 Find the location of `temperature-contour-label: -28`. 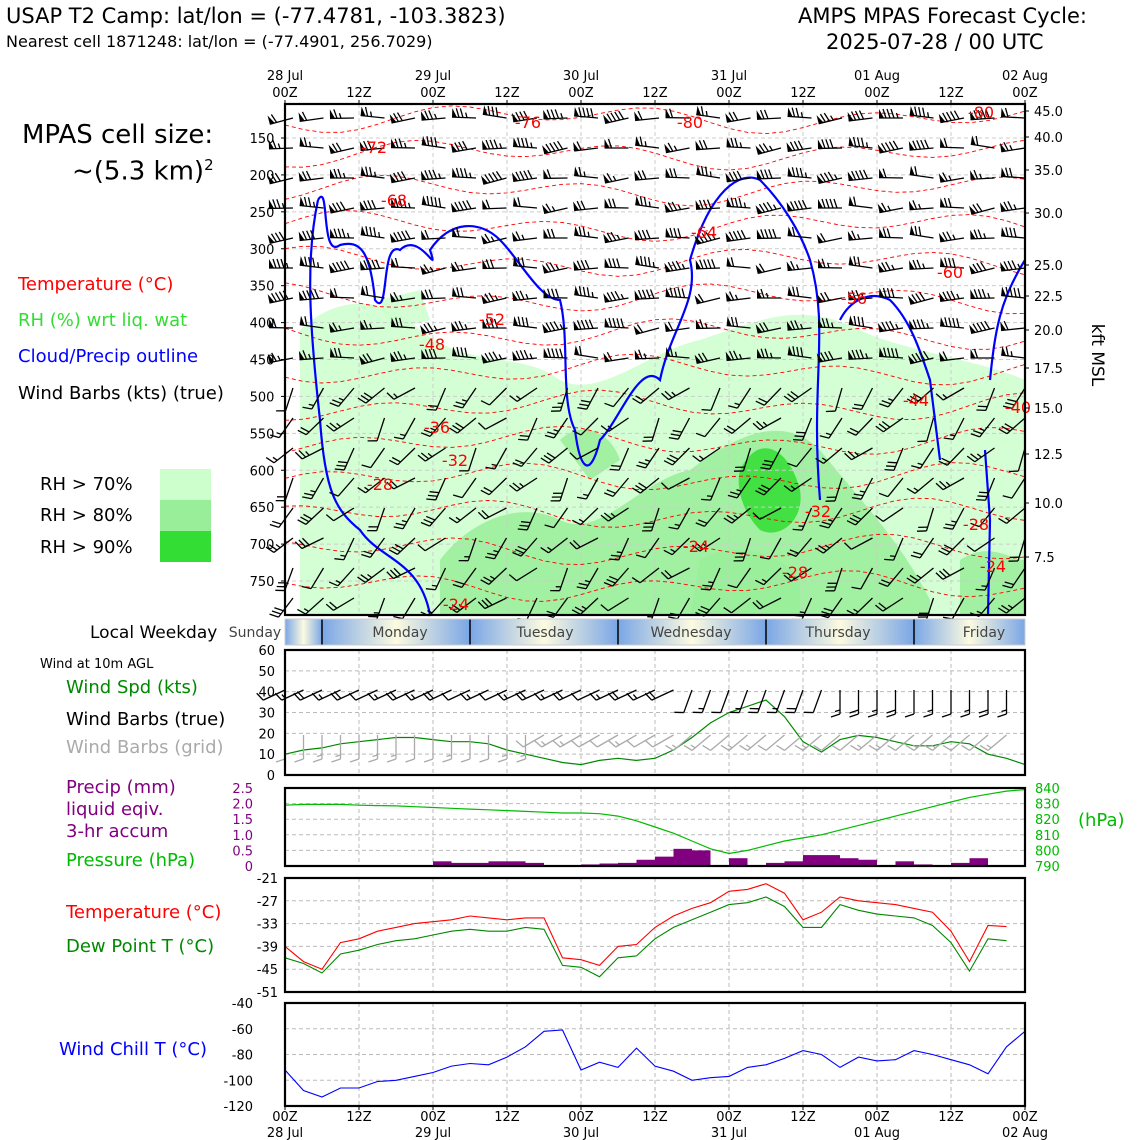

temperature-contour-label: -28 is located at coordinates (795, 572).